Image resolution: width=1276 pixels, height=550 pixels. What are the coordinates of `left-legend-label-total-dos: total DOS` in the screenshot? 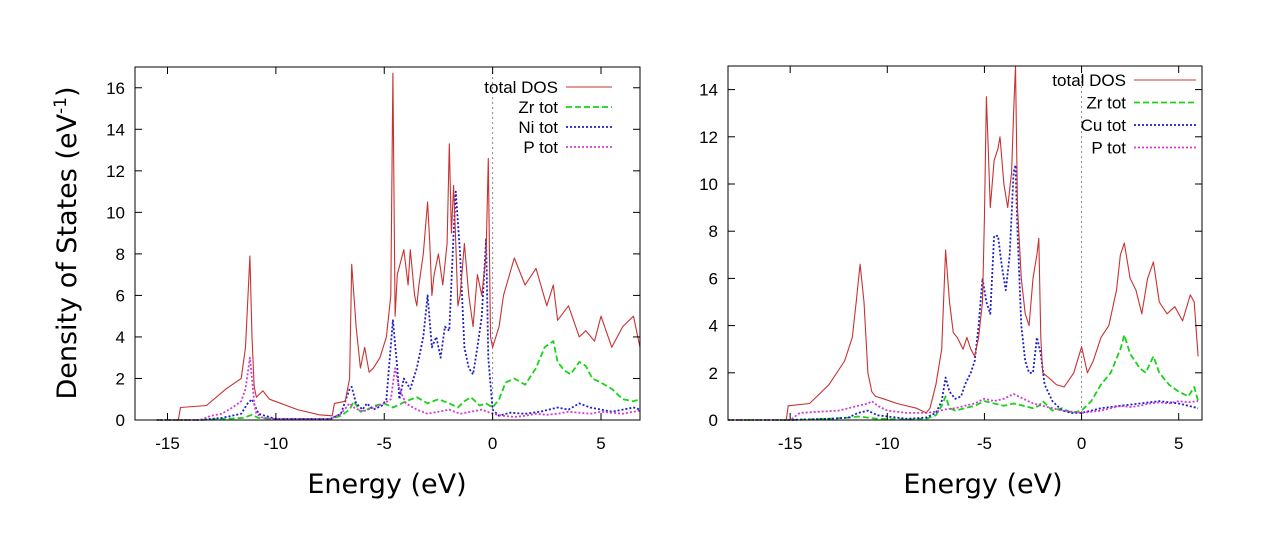 It's located at (521, 87).